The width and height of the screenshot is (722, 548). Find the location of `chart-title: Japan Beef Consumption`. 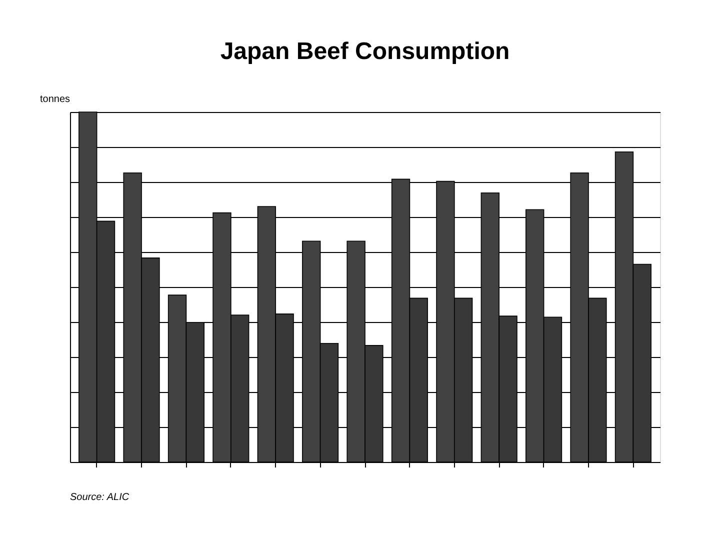

chart-title: Japan Beef Consumption is located at coordinates (365, 51).